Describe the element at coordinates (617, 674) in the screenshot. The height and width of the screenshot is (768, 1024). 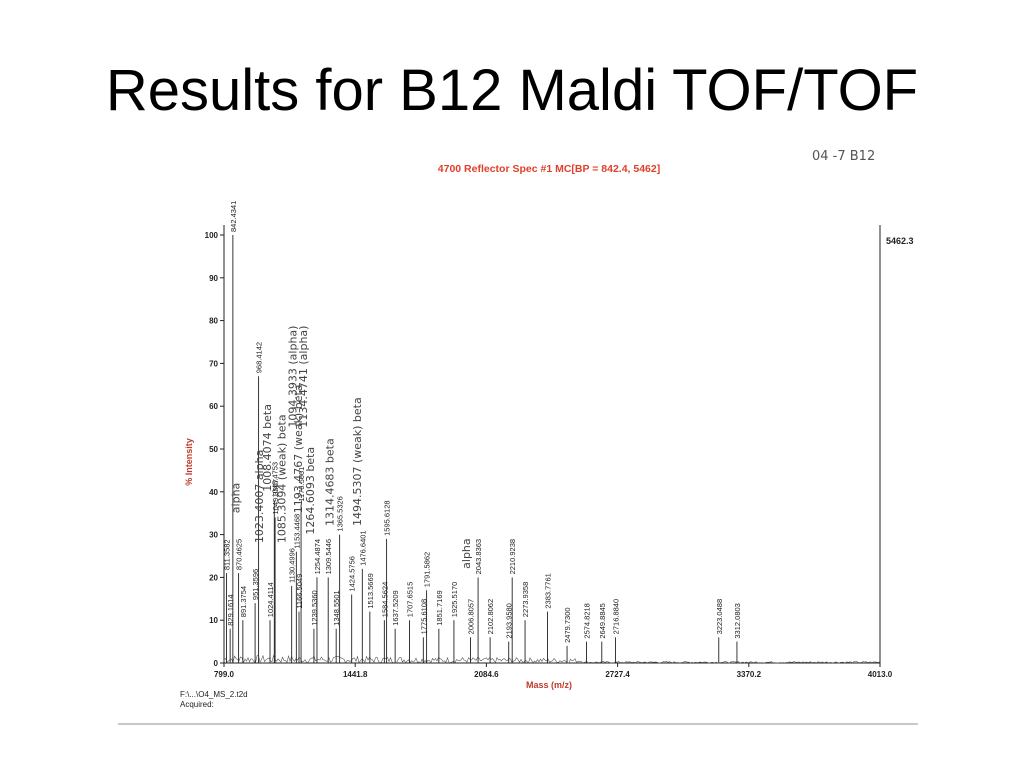
I see `x-tick-label: 2727.4` at that location.